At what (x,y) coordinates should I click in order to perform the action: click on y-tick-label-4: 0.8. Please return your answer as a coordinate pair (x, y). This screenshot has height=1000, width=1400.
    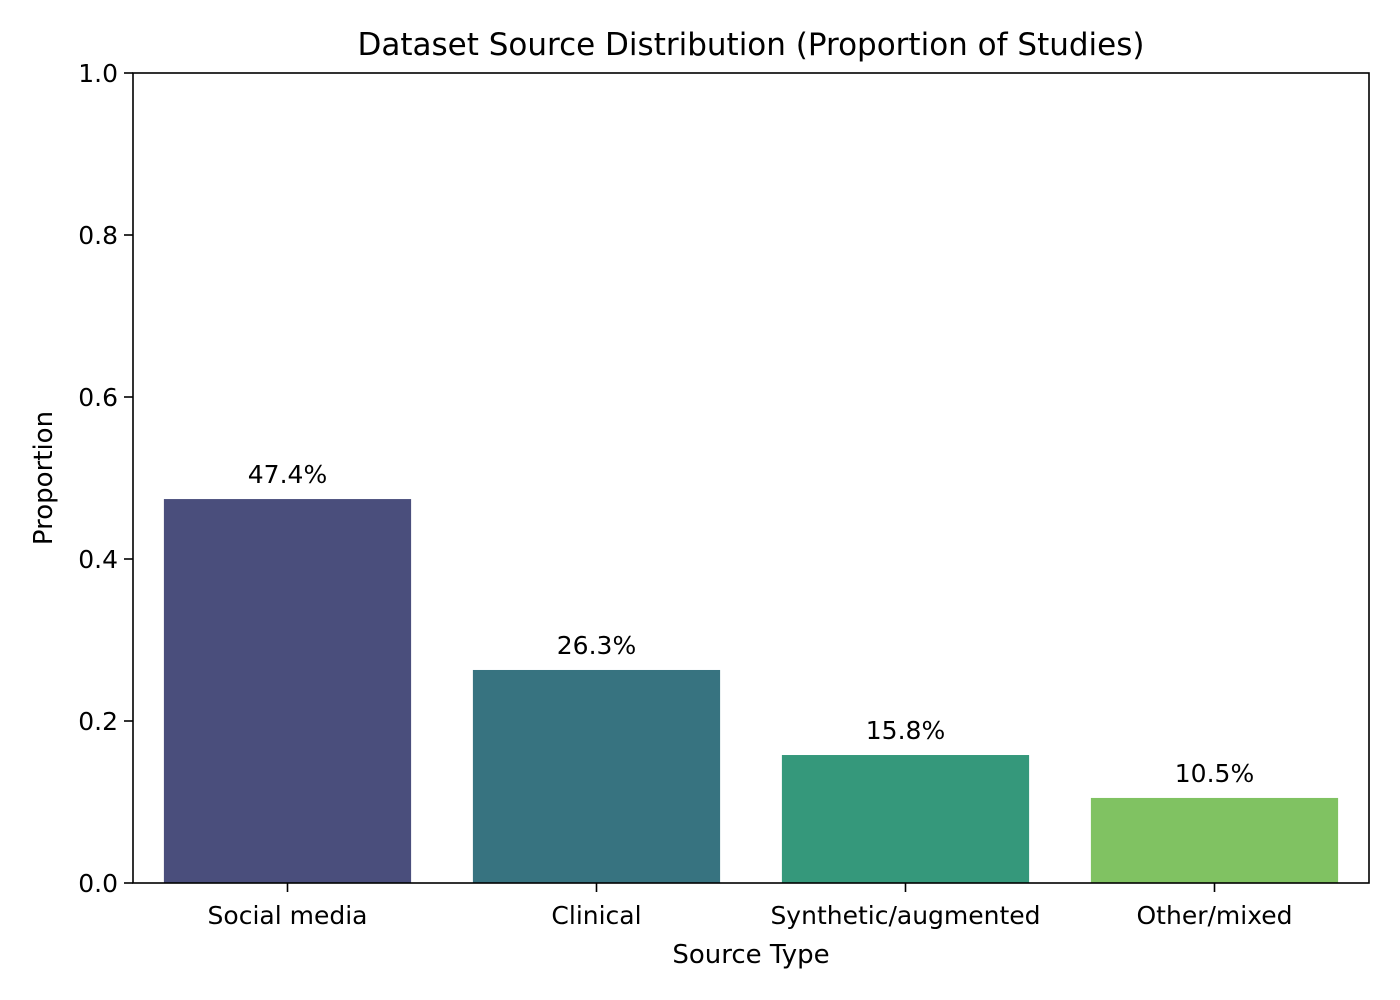
    Looking at the image, I should click on (98, 235).